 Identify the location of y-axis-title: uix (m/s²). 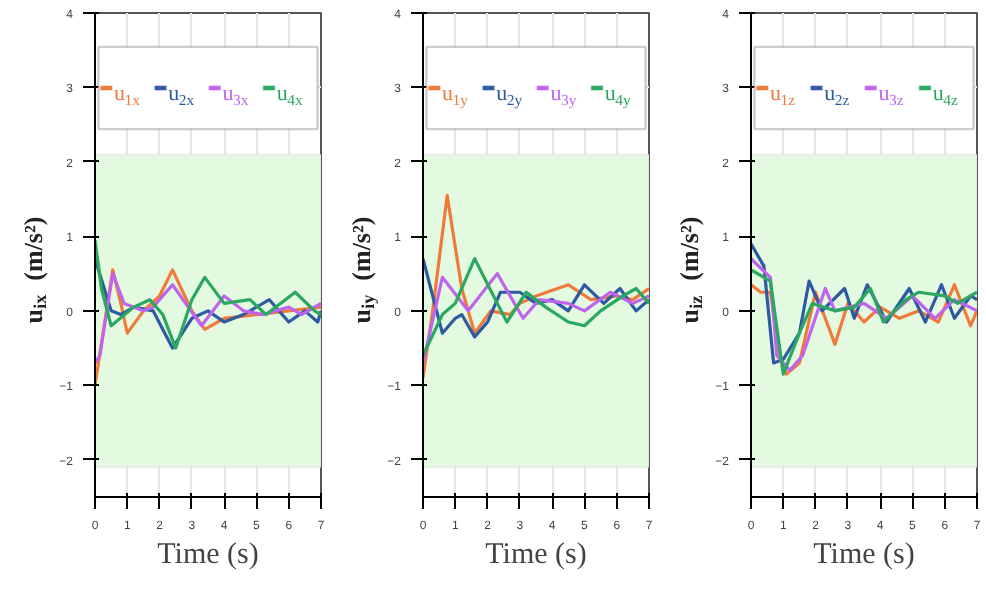
(34, 270).